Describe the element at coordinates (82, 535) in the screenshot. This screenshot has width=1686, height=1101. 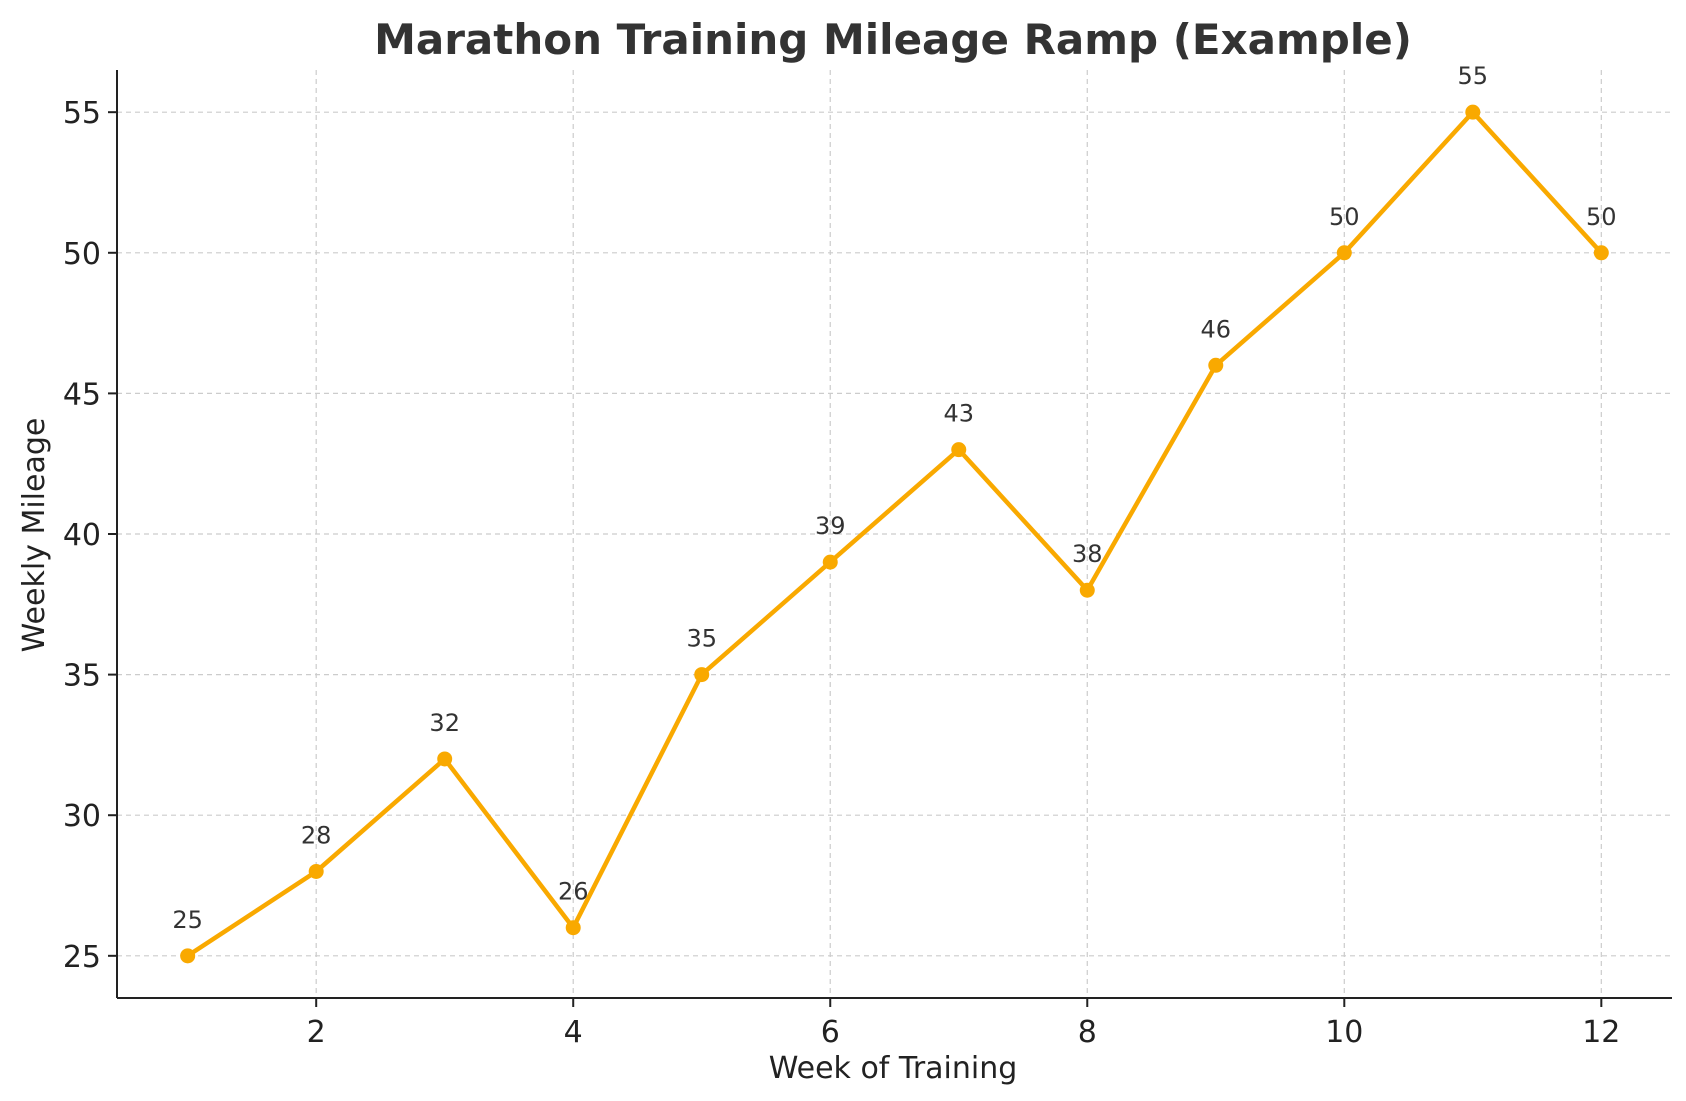
I see `y-tick-label: 40` at that location.